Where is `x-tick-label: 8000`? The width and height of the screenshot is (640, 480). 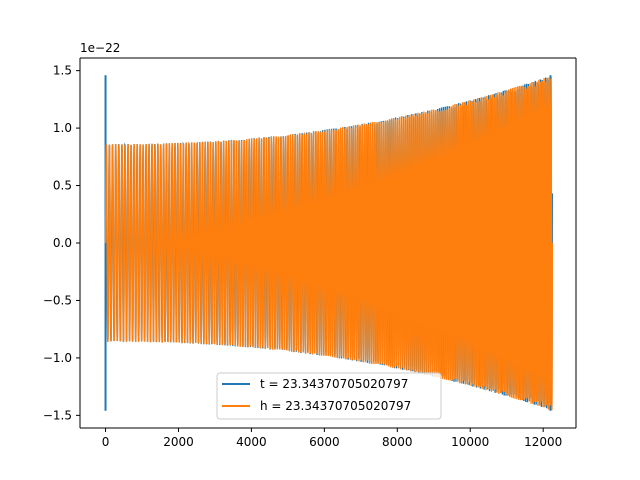 x-tick-label: 8000 is located at coordinates (397, 442).